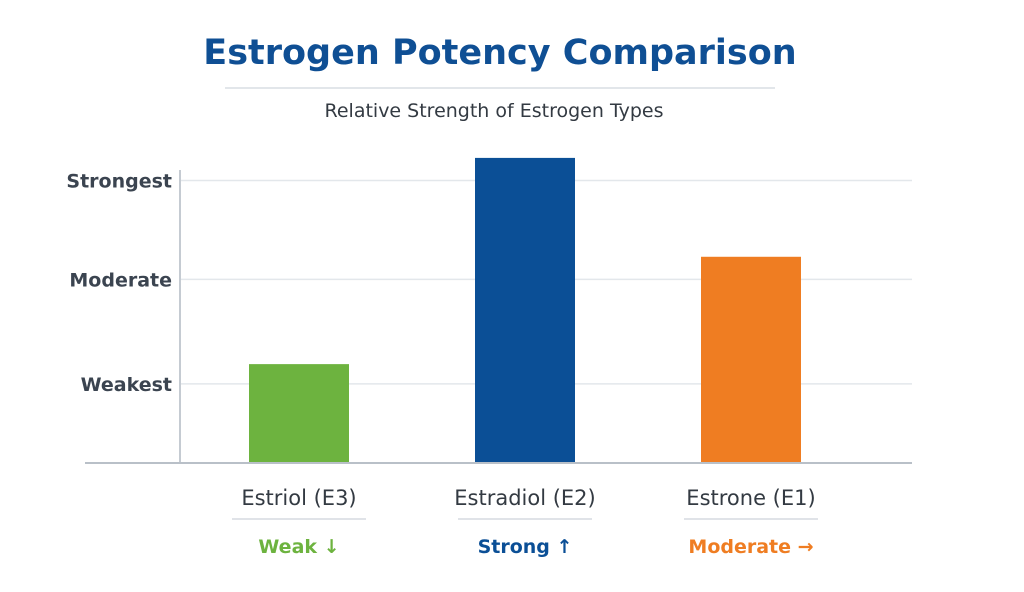  I want to click on y-tick-label: Strongest, so click(119, 182).